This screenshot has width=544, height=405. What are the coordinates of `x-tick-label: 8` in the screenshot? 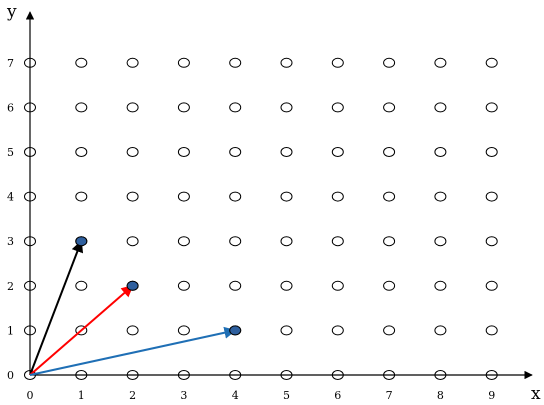 It's located at (440, 395).